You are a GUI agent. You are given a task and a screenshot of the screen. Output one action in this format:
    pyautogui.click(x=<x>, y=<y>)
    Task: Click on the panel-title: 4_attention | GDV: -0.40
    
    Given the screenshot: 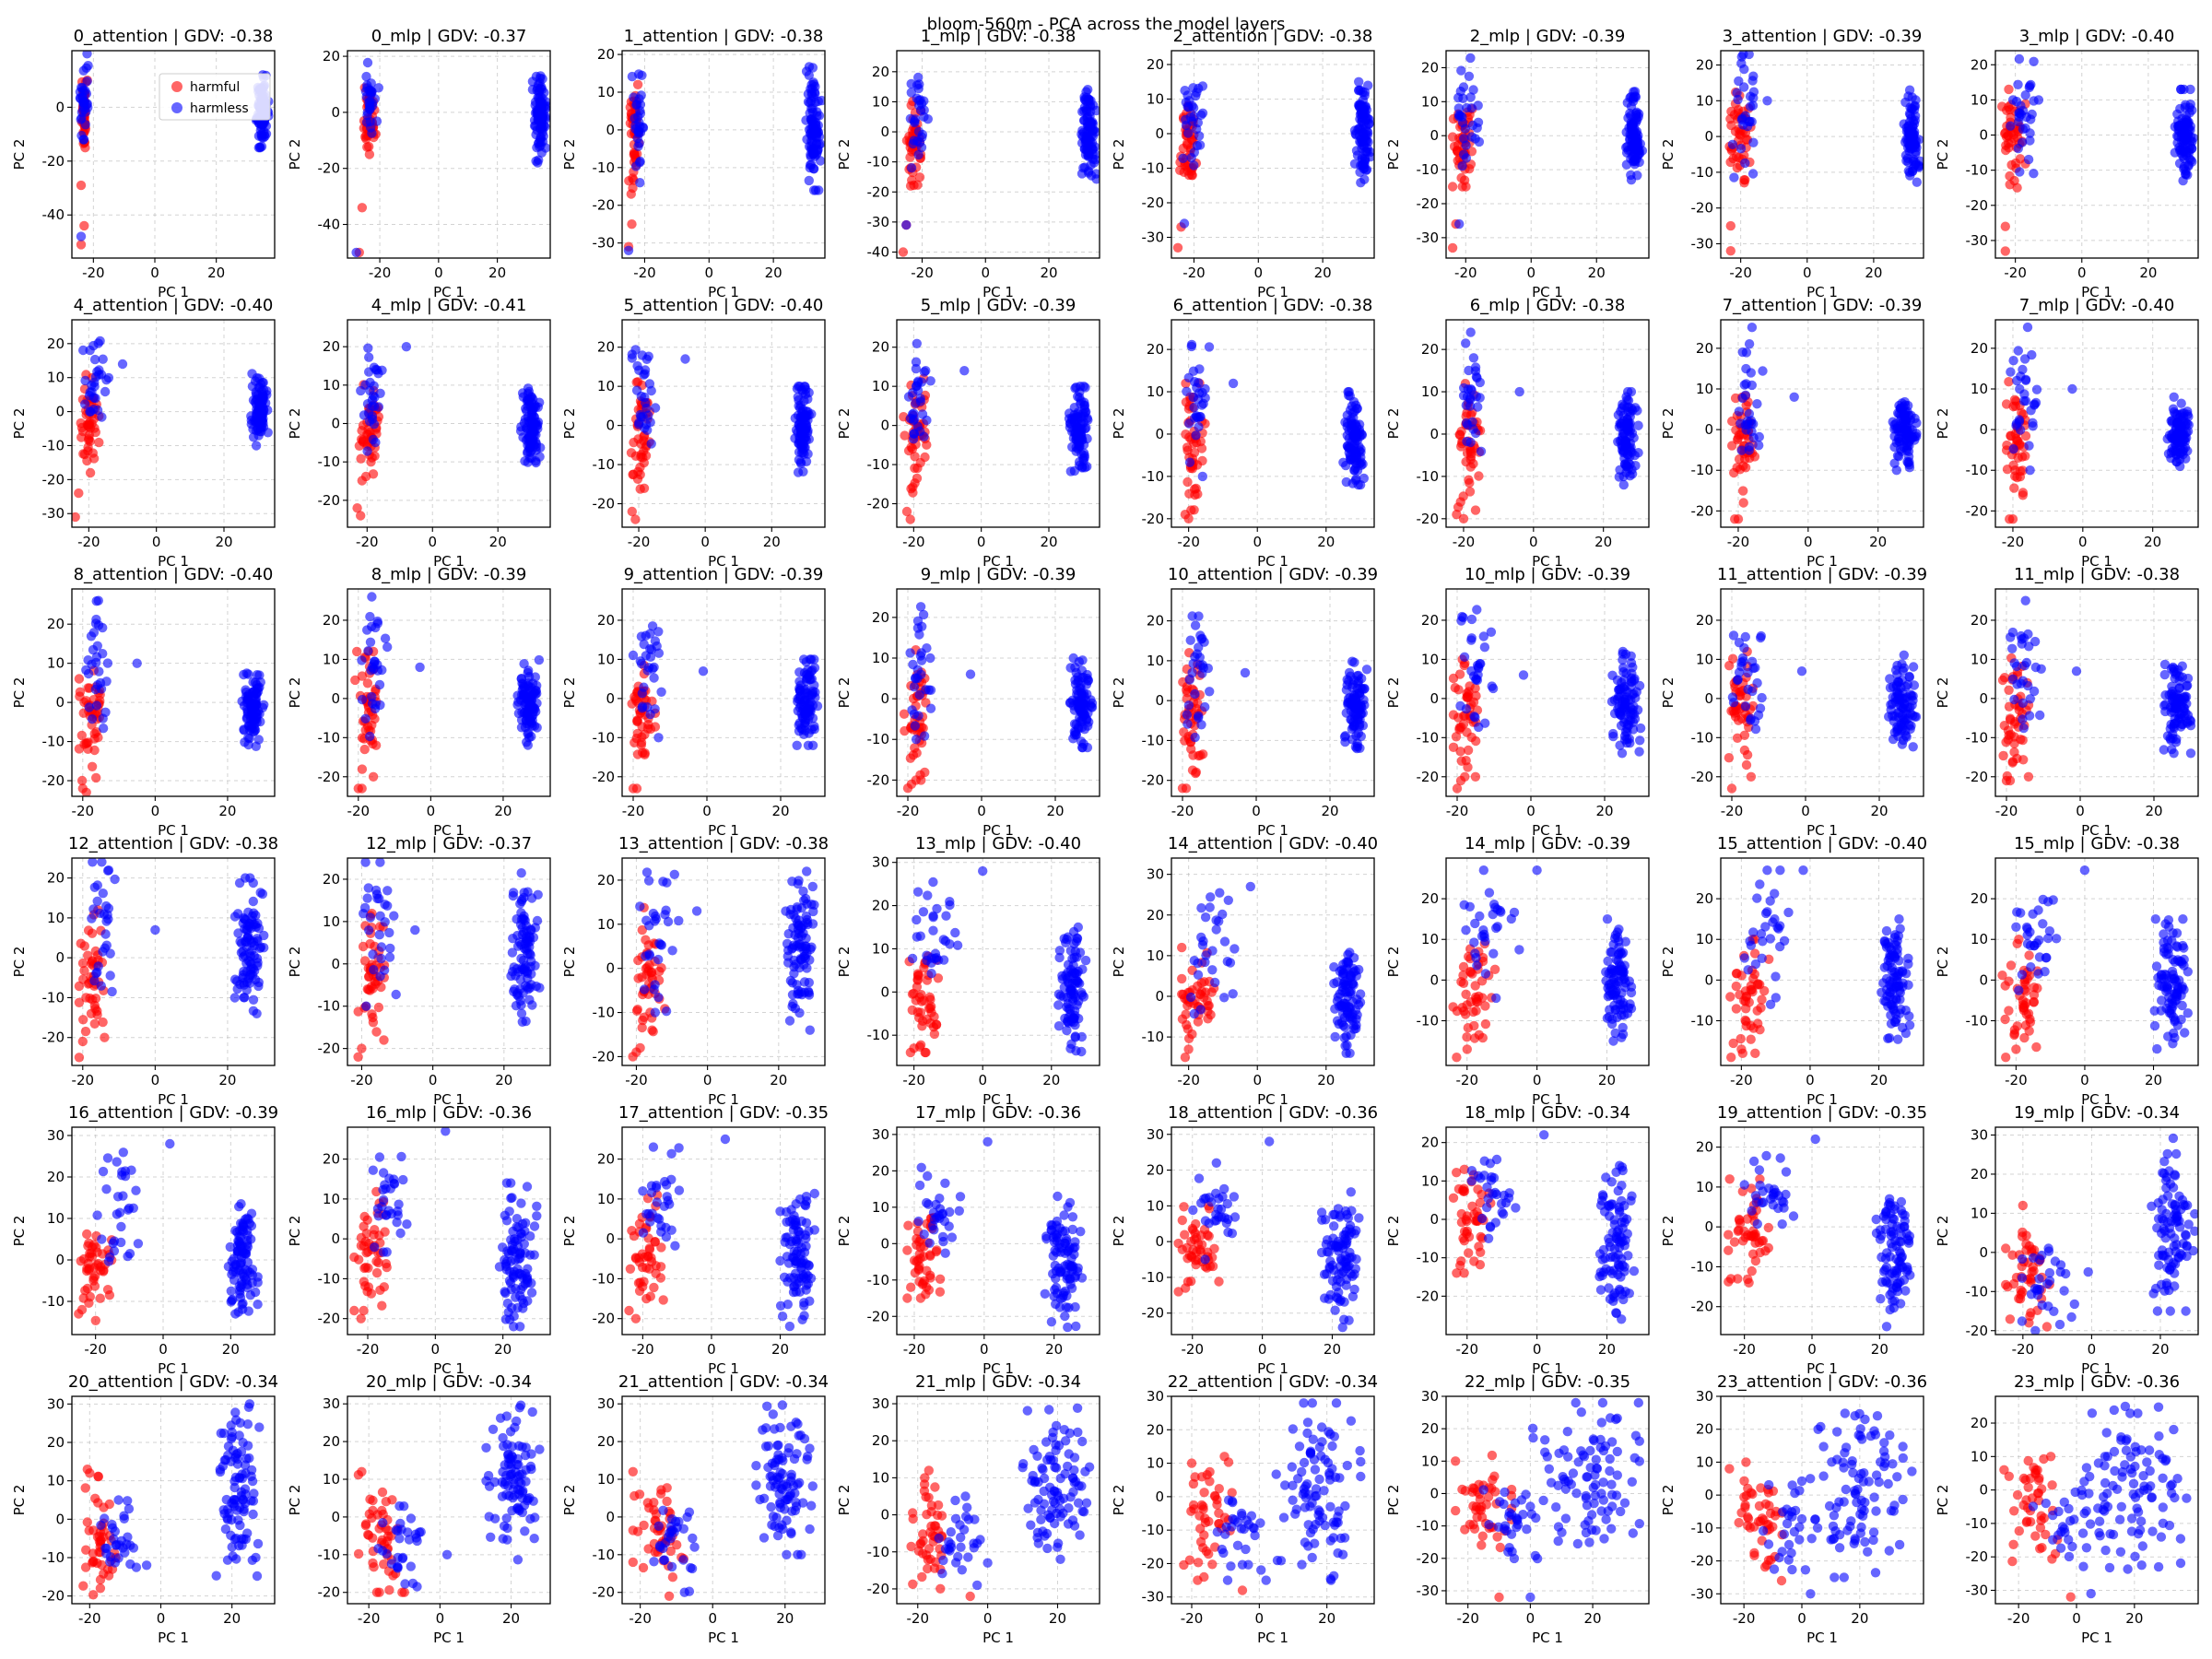 What is the action you would take?
    pyautogui.click(x=174, y=305)
    